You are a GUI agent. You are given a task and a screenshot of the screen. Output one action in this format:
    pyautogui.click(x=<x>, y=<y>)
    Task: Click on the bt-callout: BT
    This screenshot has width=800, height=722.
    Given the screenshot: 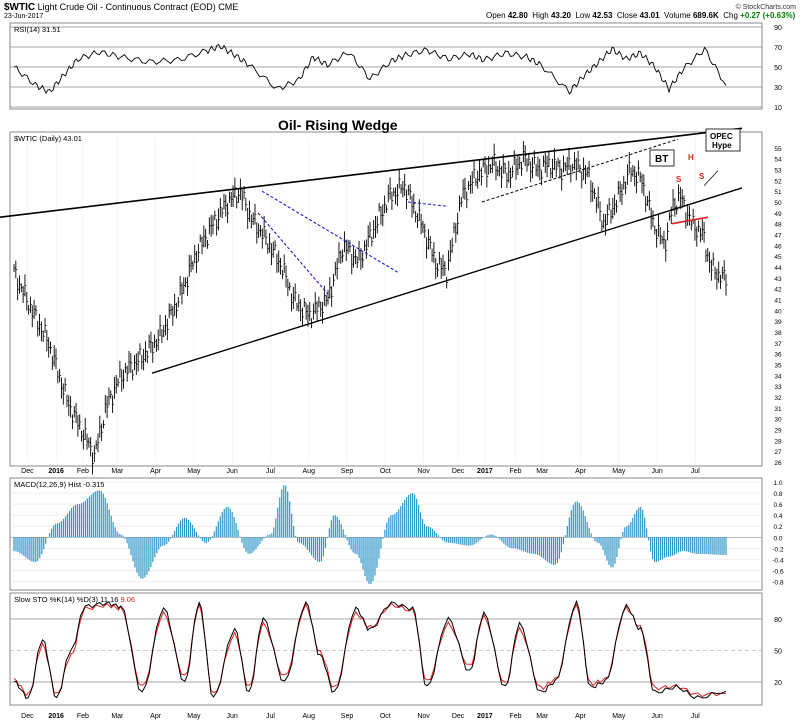 What is the action you would take?
    pyautogui.click(x=661, y=159)
    